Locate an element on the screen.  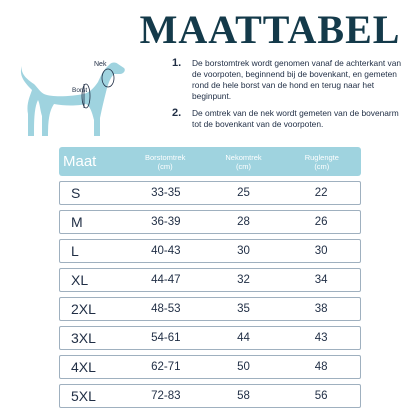
back-cell: 43 is located at coordinates (321, 338).